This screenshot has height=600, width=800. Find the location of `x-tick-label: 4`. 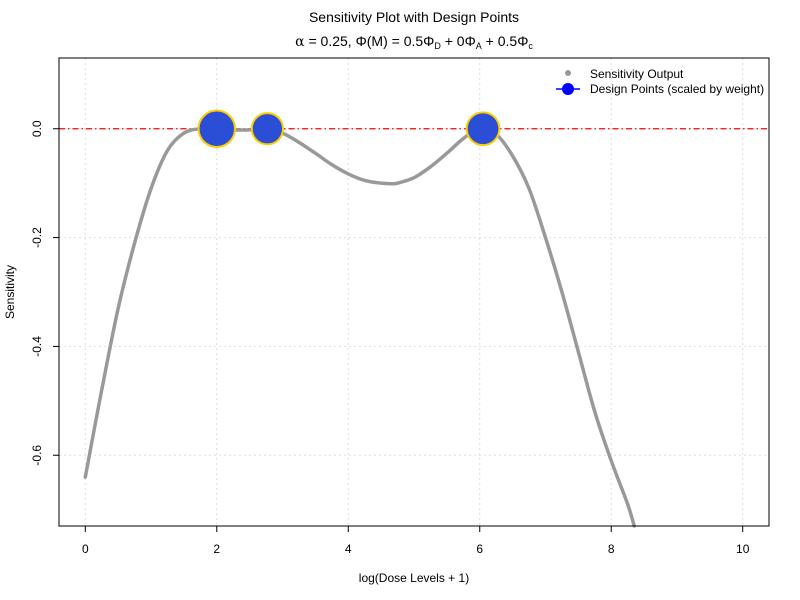

x-tick-label: 4 is located at coordinates (348, 549).